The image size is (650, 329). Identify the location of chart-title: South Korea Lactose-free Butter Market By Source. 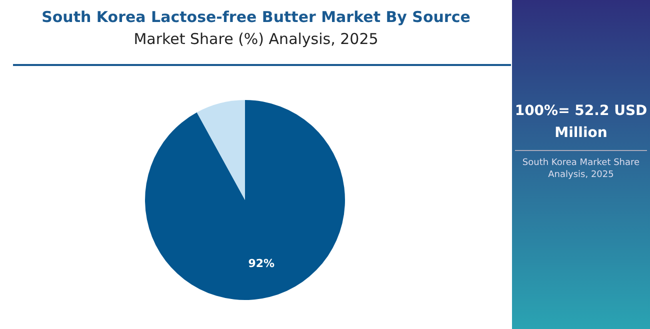
(256, 17).